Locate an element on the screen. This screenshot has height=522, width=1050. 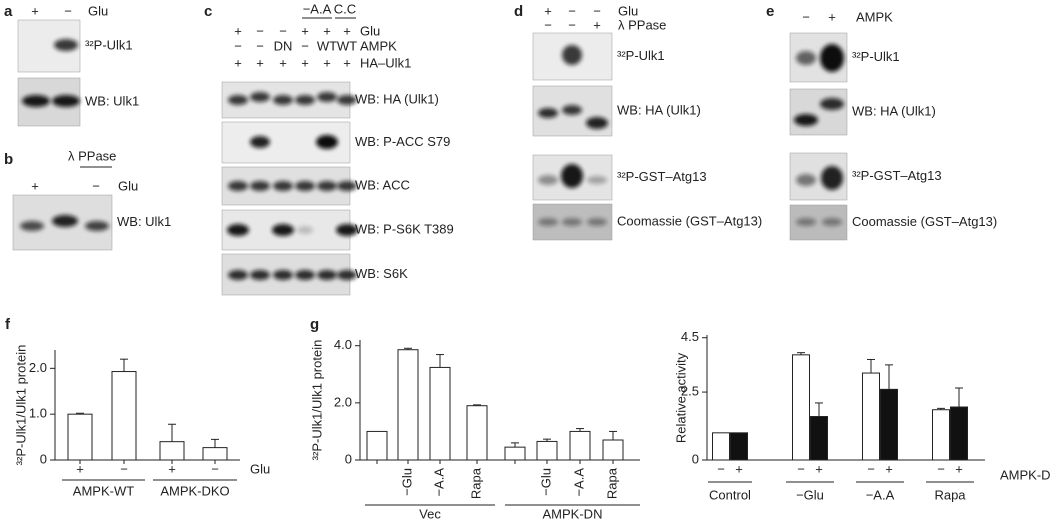
series-symbol: − is located at coordinates (941, 468).